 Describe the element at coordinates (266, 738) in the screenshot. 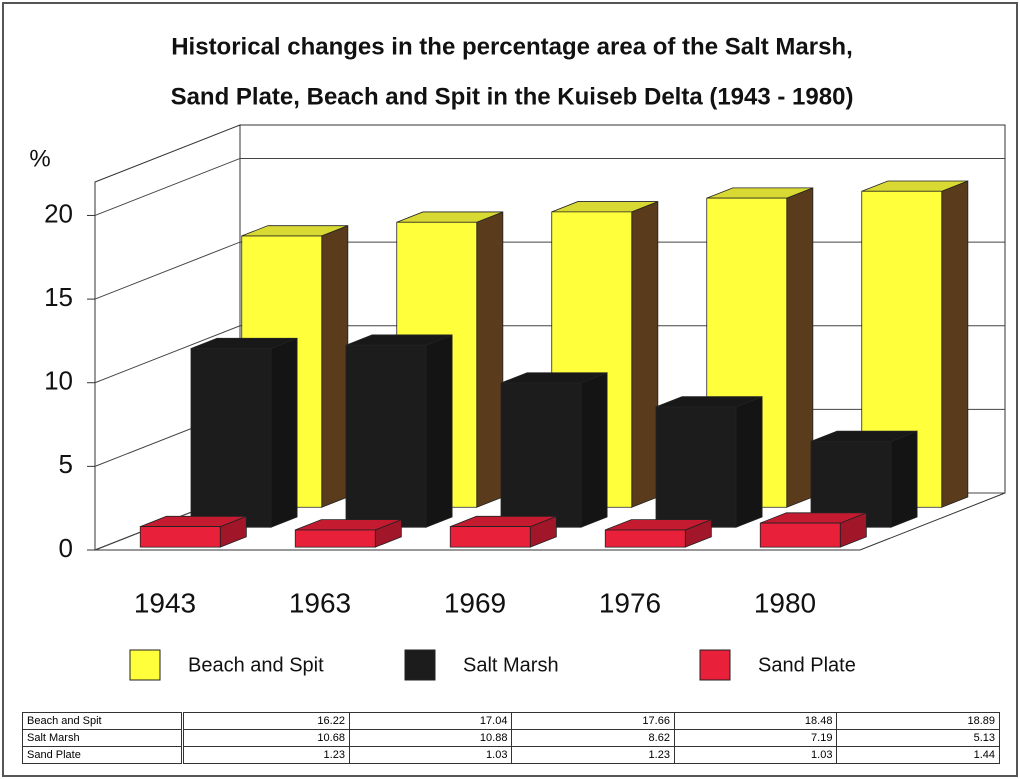

I see `table-cell: 10.68` at that location.